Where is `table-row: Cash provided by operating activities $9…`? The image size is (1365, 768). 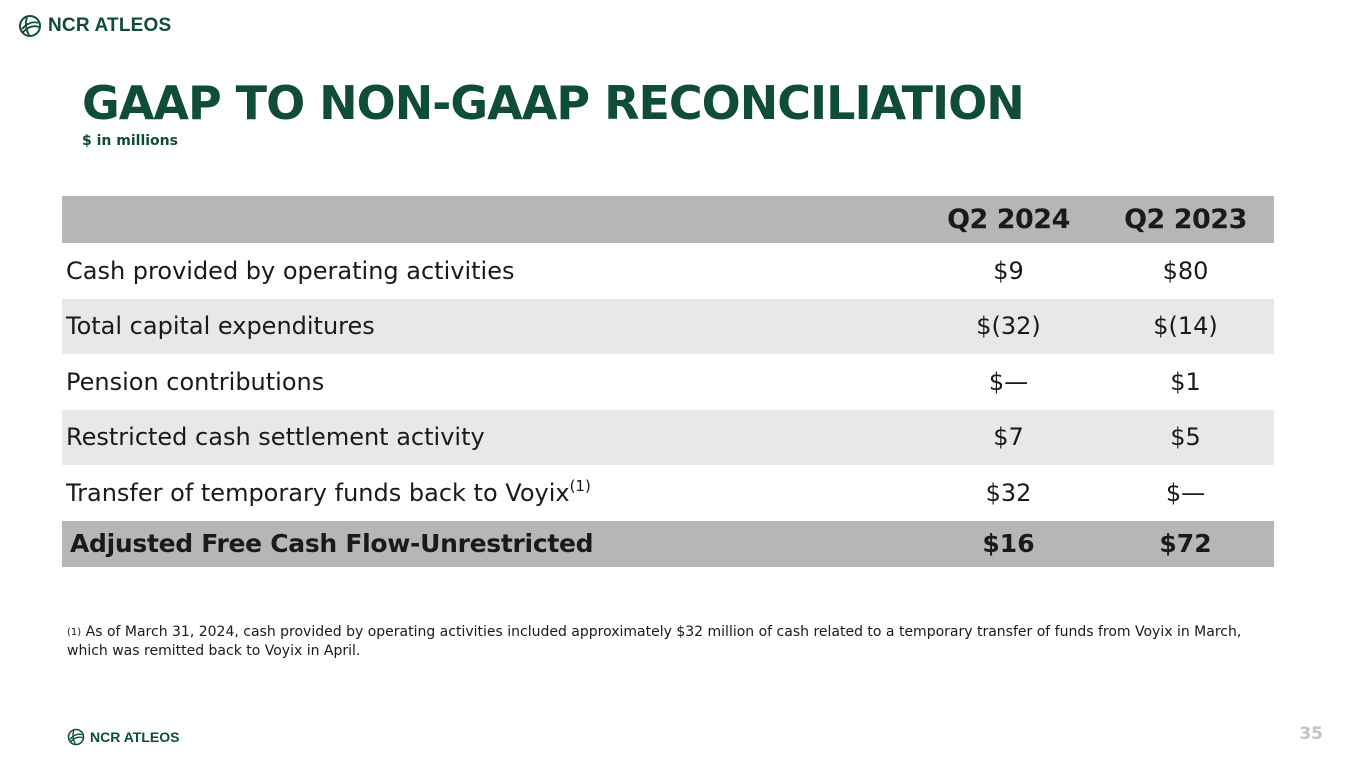 table-row: Cash provided by operating activities $9… is located at coordinates (668, 271).